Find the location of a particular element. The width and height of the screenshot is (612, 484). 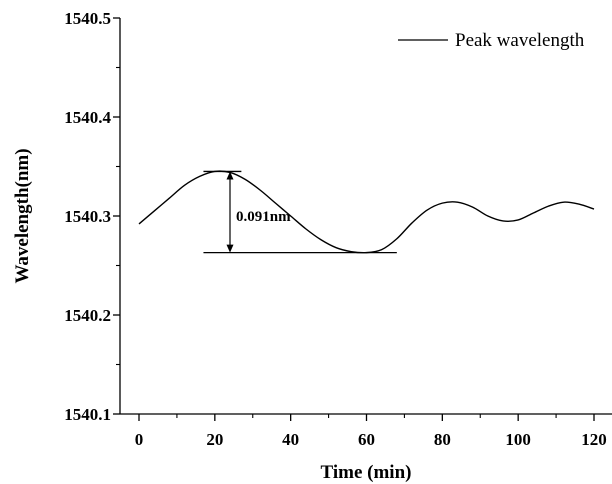

series-group is located at coordinates (366, 212).